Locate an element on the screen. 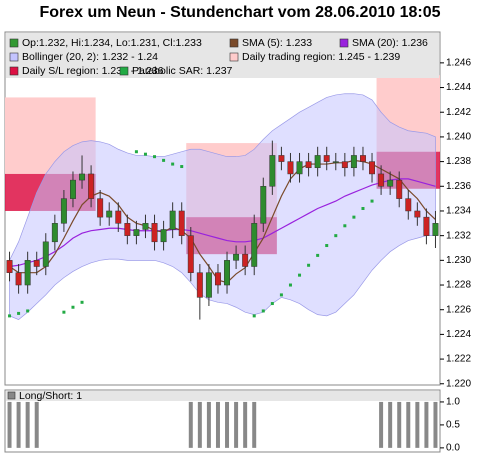 The image size is (480, 457). y-tick-label: 1.244 is located at coordinates (458, 87).